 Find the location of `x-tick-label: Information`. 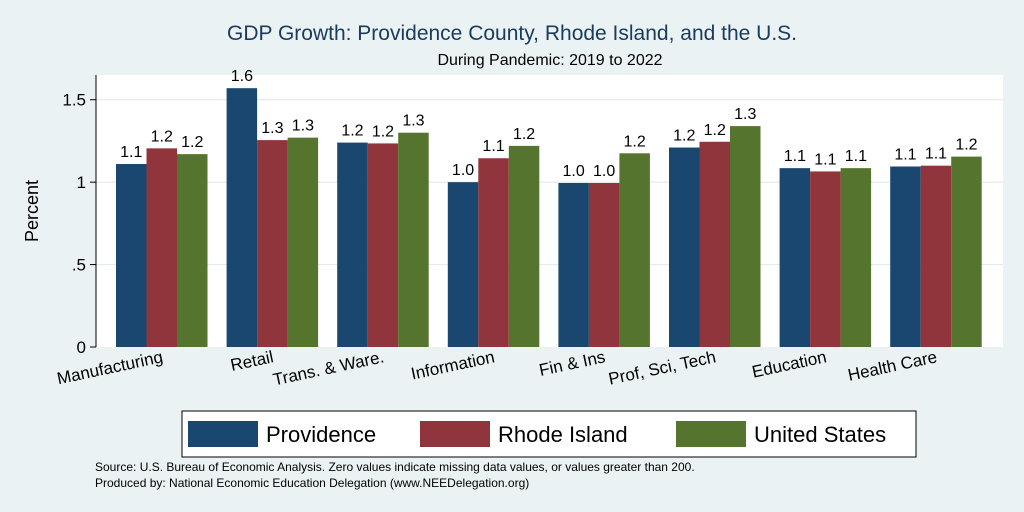

x-tick-label: Information is located at coordinates (452, 365).